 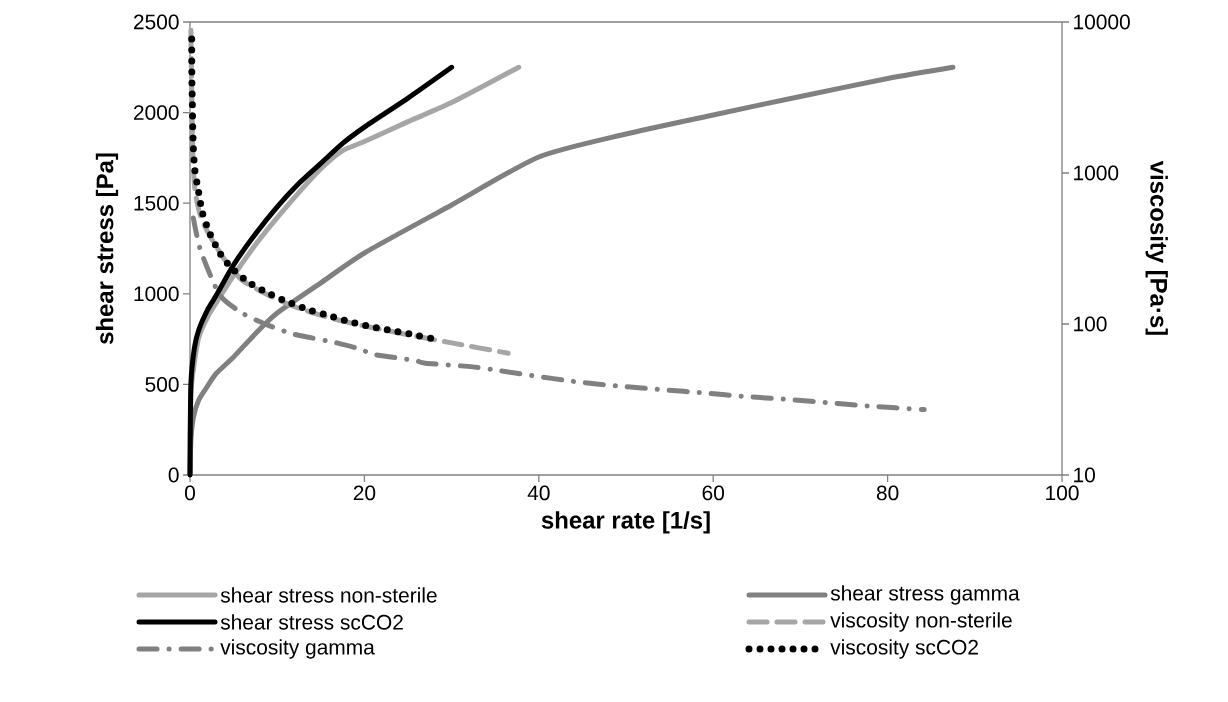 What do you see at coordinates (156, 203) in the screenshot?
I see `y-tick-label: 1500` at bounding box center [156, 203].